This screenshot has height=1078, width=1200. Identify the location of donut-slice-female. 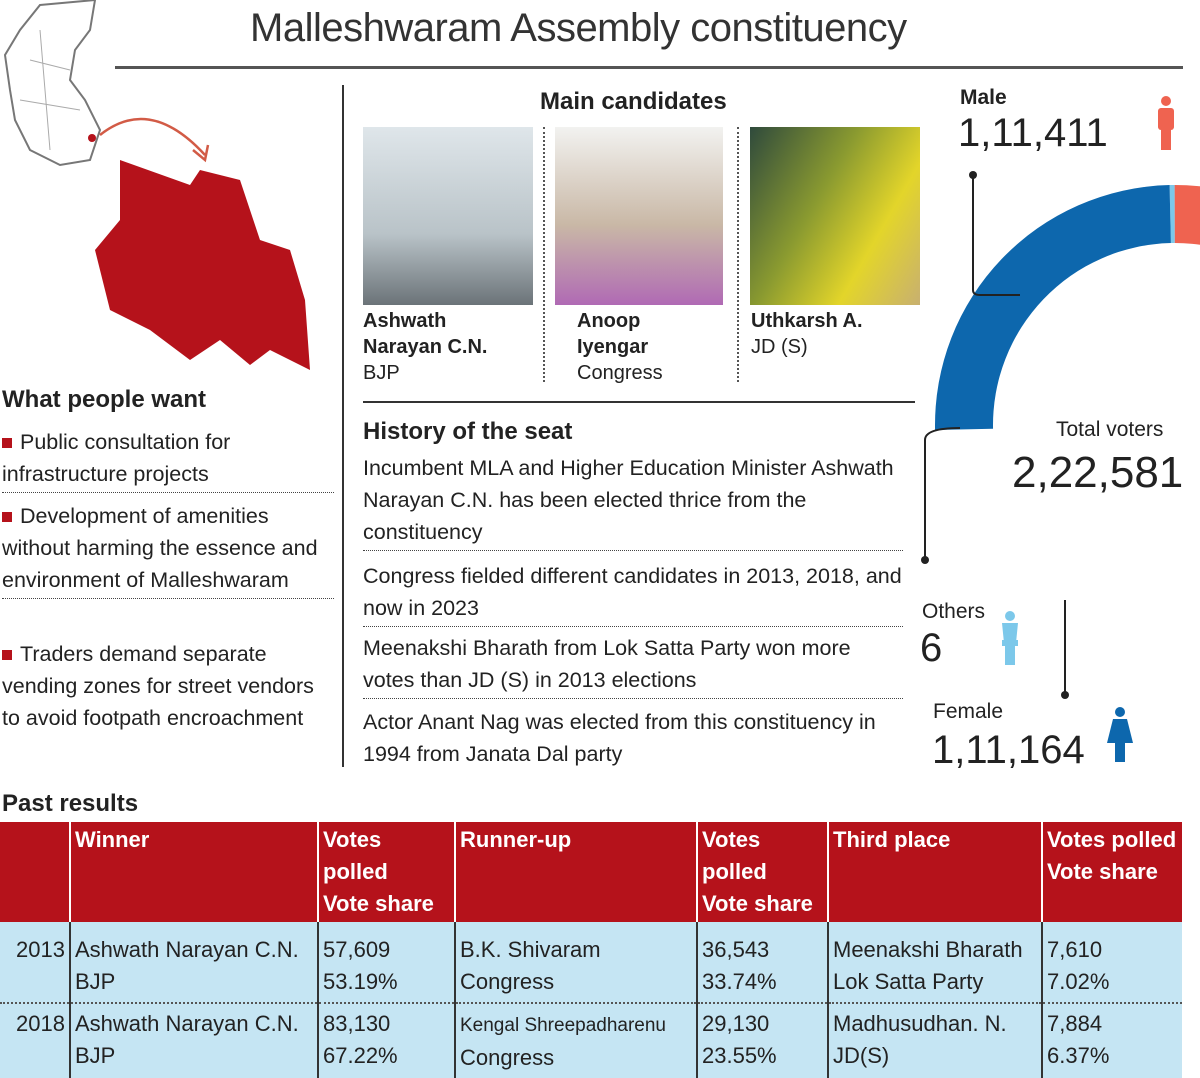
(1053, 308).